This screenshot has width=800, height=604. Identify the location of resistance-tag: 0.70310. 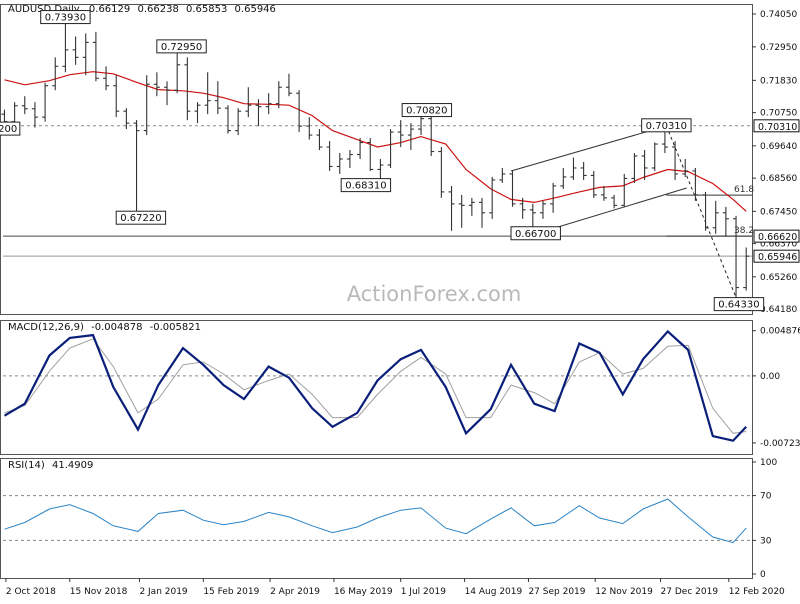
(776, 126).